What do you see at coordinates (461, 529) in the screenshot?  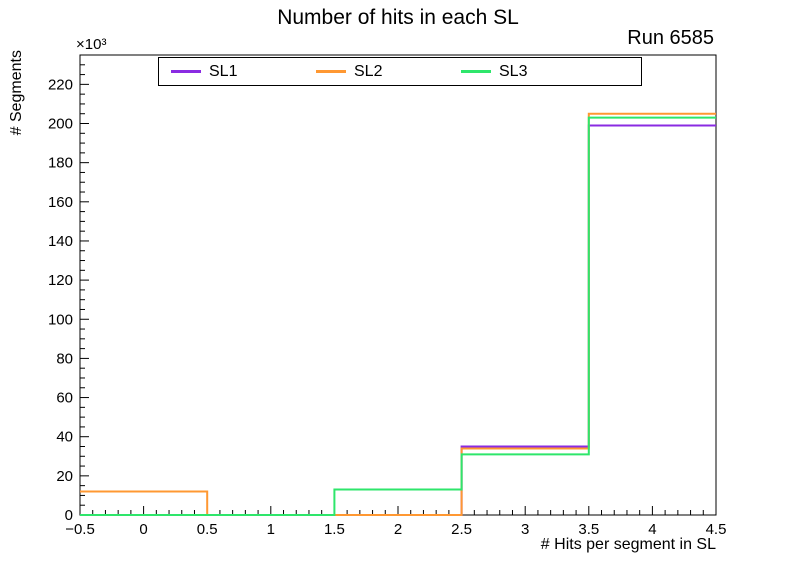 I see `x-tick-label: 2.5` at bounding box center [461, 529].